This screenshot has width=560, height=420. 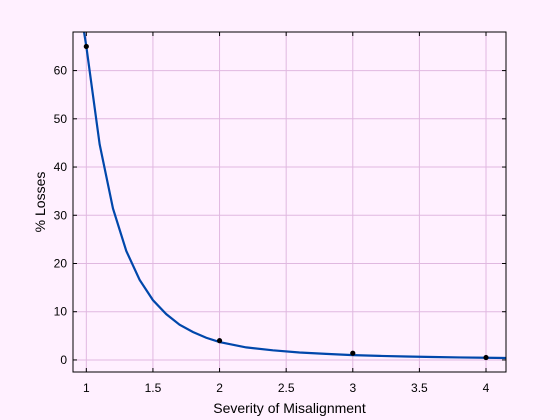 I want to click on y-tick-label: 50, so click(x=61, y=119).